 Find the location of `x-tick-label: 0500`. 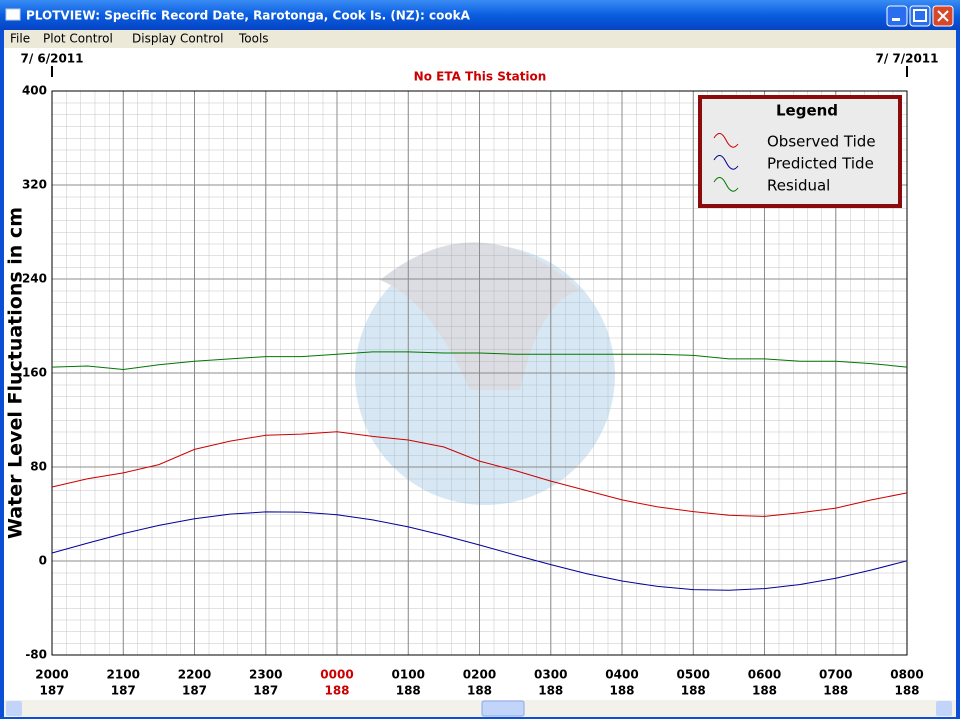

x-tick-label: 0500 is located at coordinates (693, 675).